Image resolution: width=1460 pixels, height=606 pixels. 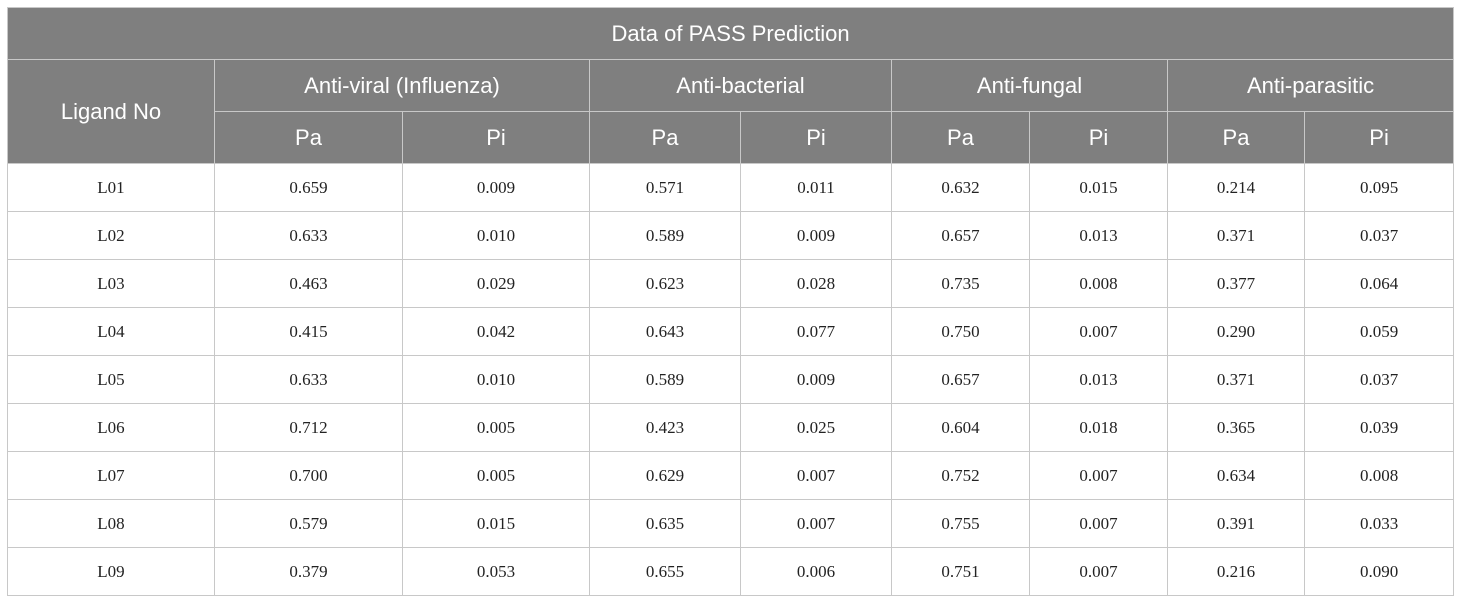 I want to click on cell-antifungal-pi: 0.008, so click(x=1098, y=283).